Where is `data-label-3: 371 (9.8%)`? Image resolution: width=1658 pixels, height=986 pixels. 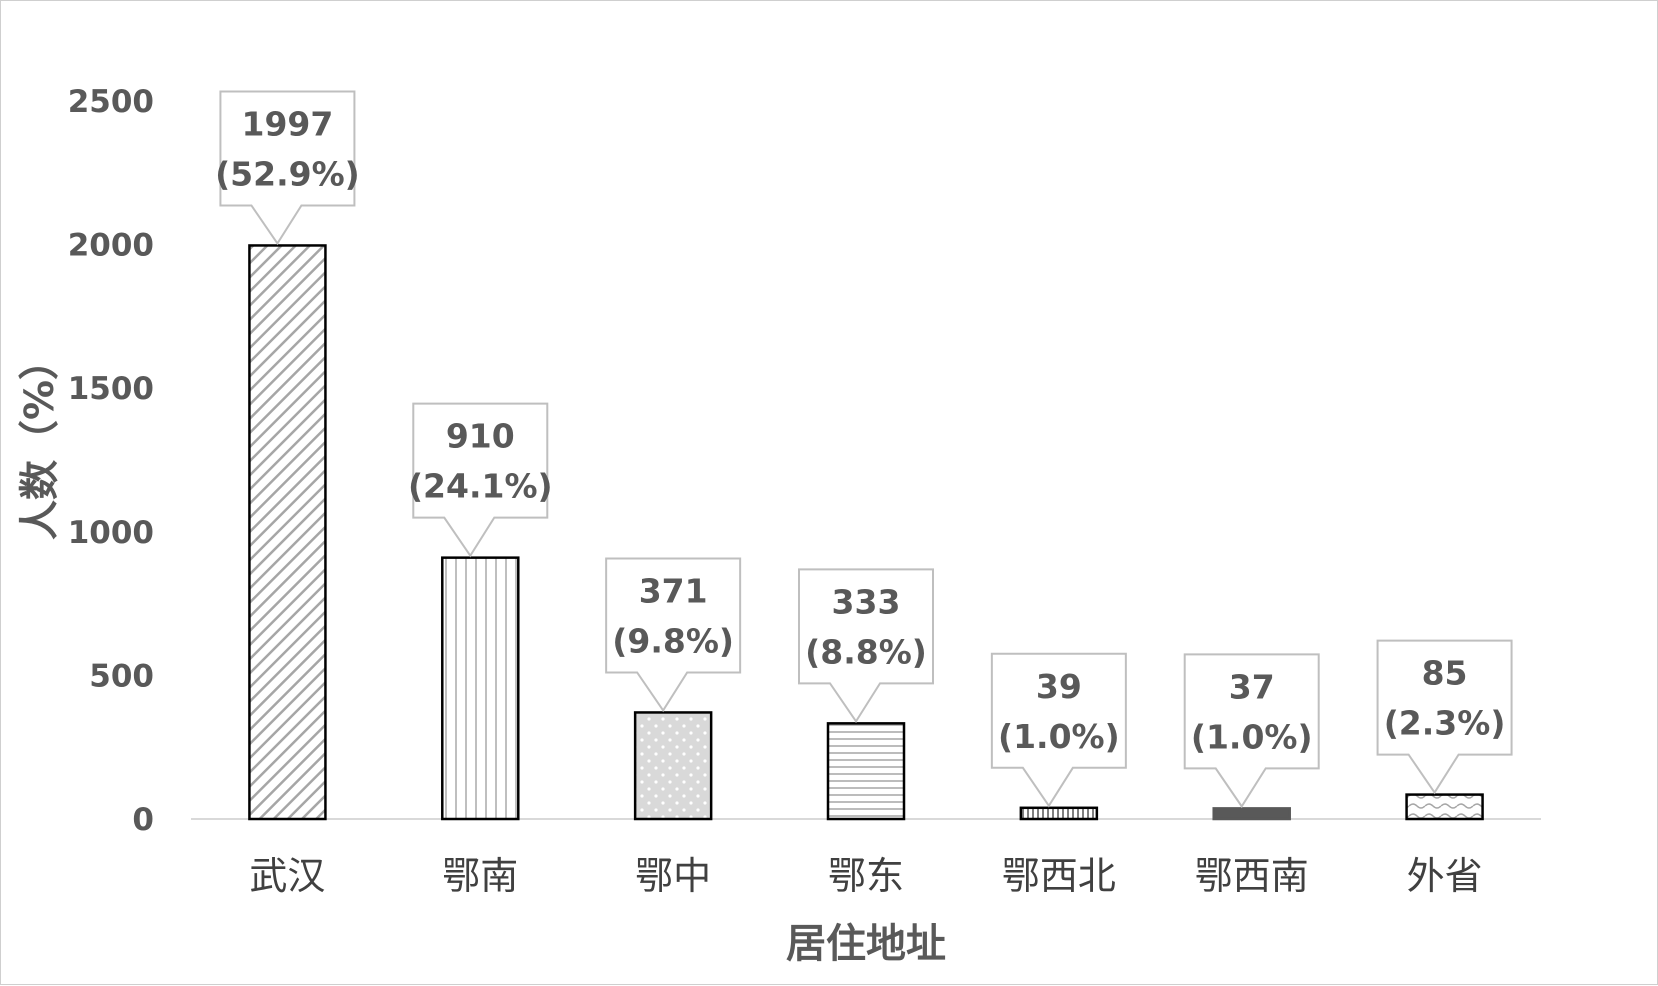 data-label-3: 371 (9.8%) is located at coordinates (673, 635).